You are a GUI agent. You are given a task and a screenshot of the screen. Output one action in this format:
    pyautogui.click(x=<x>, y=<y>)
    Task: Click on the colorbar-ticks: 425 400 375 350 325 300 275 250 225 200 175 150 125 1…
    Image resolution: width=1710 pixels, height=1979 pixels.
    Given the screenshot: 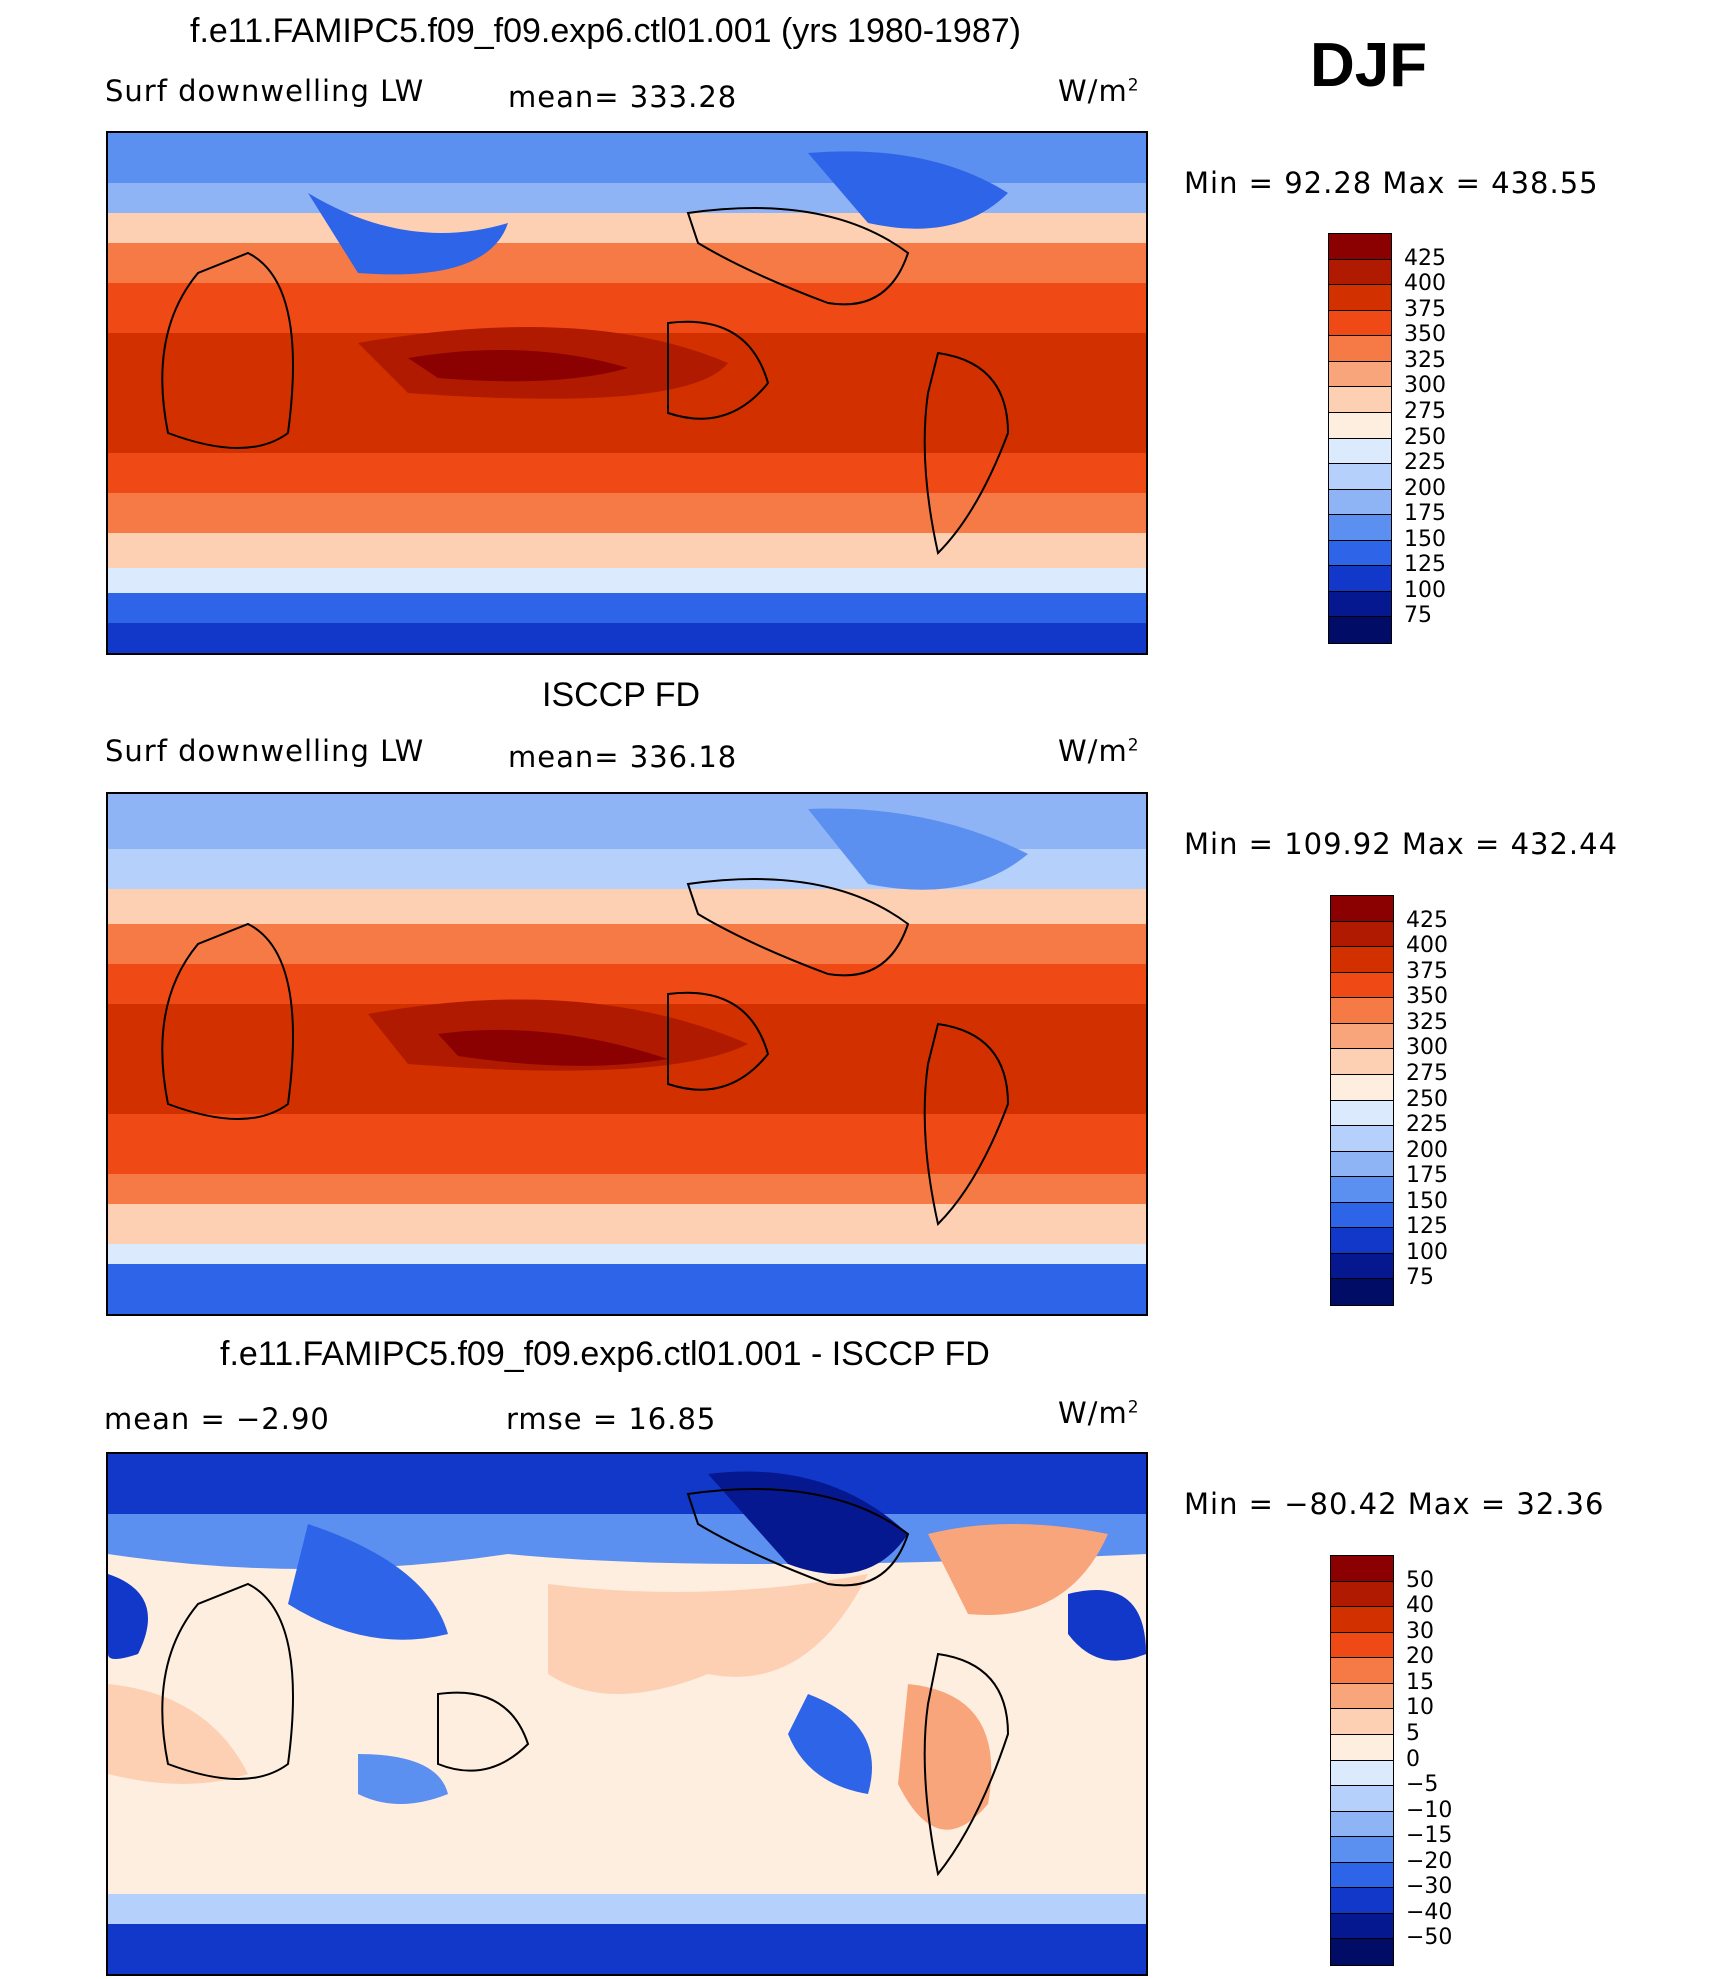 What is the action you would take?
    pyautogui.click(x=1444, y=438)
    